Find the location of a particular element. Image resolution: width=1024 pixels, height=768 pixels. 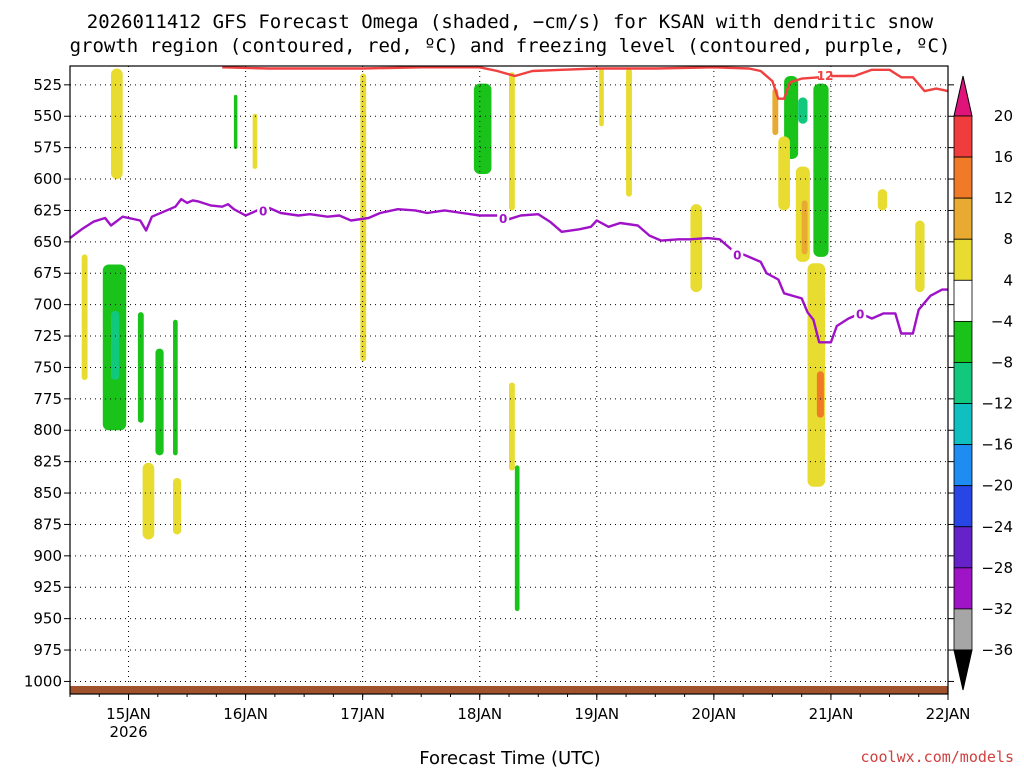

x-tick-sublabel: 2026 is located at coordinates (128, 732).